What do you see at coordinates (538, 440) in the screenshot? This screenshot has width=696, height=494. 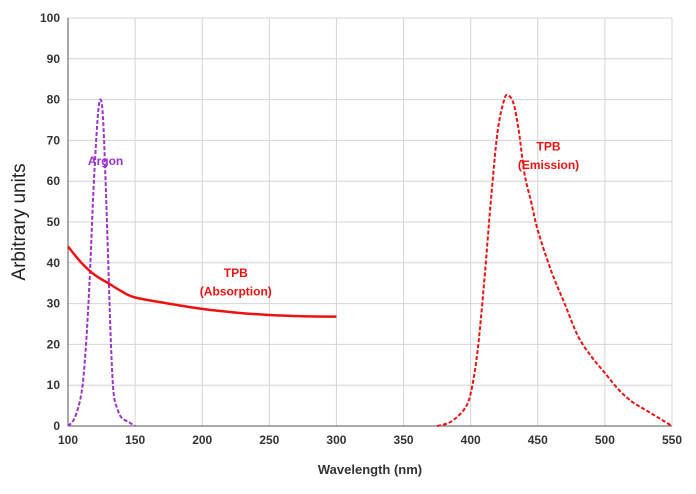 I see `x-tick-label: 450` at bounding box center [538, 440].